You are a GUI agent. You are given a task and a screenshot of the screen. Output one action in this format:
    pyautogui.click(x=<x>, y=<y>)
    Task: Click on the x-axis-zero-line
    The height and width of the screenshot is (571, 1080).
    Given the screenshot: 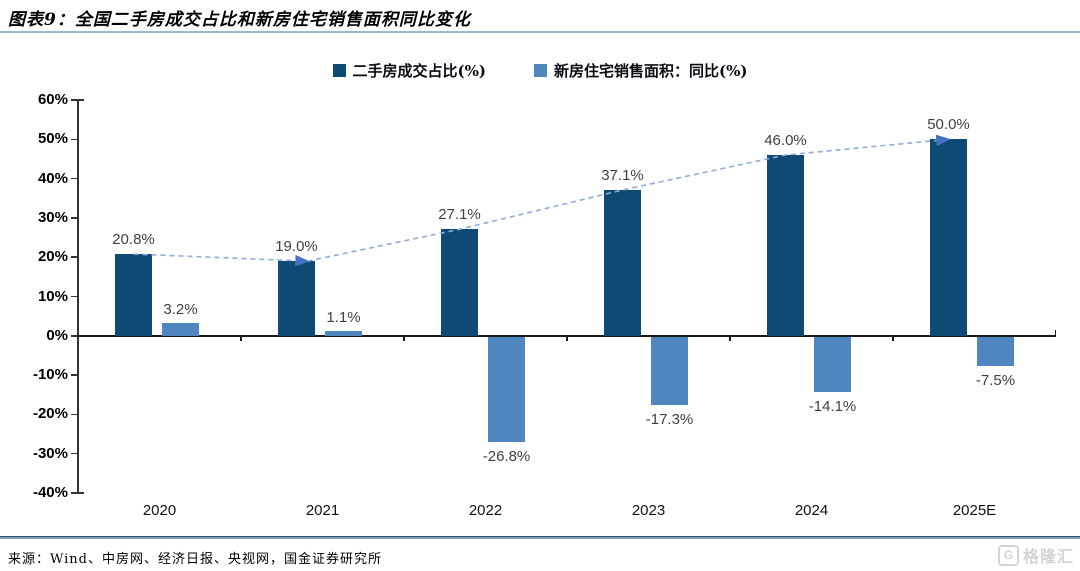 What is the action you would take?
    pyautogui.click(x=567, y=336)
    